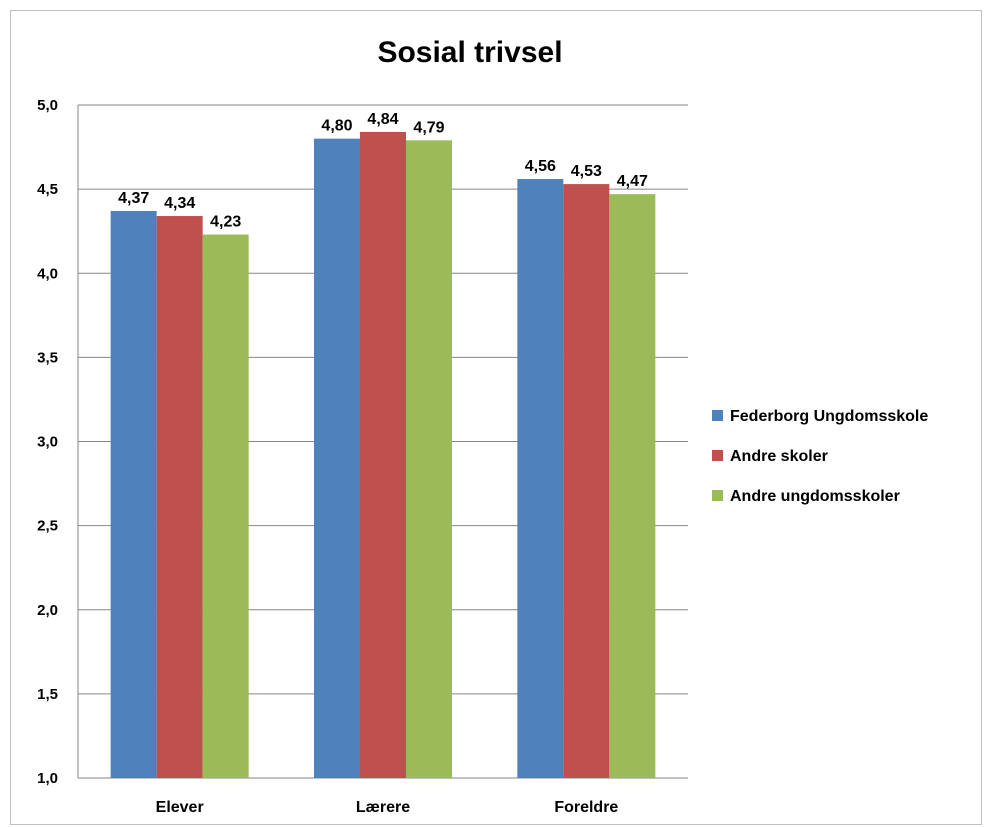 The height and width of the screenshot is (827, 984). Describe the element at coordinates (382, 119) in the screenshot. I see `data-label: 4,84` at that location.